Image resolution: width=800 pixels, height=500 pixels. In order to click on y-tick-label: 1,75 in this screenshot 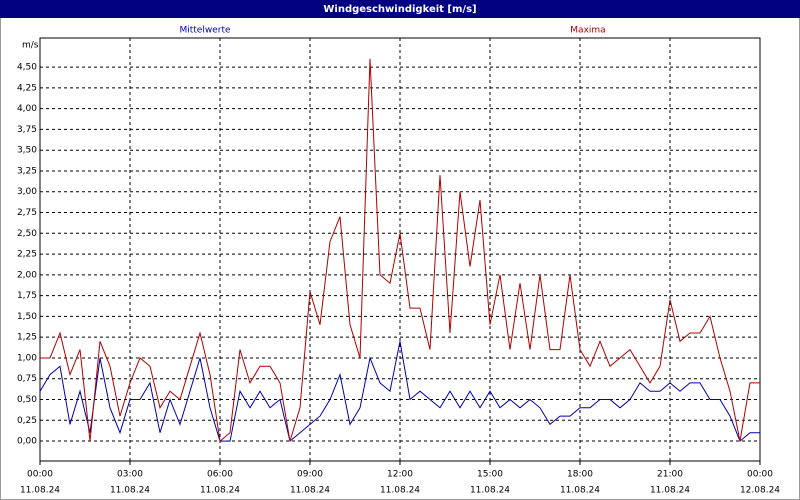, I will do `click(27, 296)`.